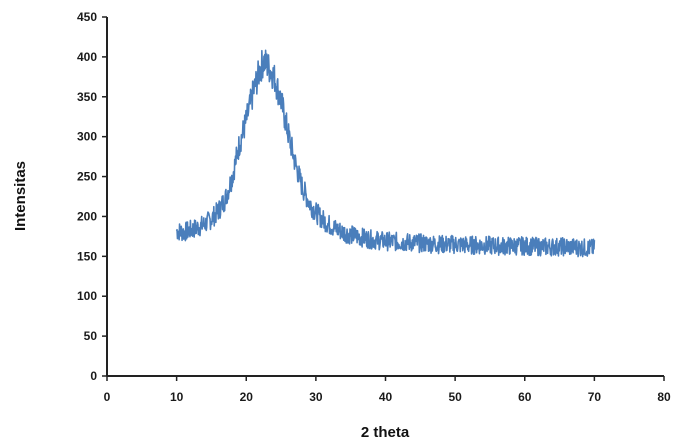  Describe the element at coordinates (93, 376) in the screenshot. I see `y-tick-label: 0` at that location.